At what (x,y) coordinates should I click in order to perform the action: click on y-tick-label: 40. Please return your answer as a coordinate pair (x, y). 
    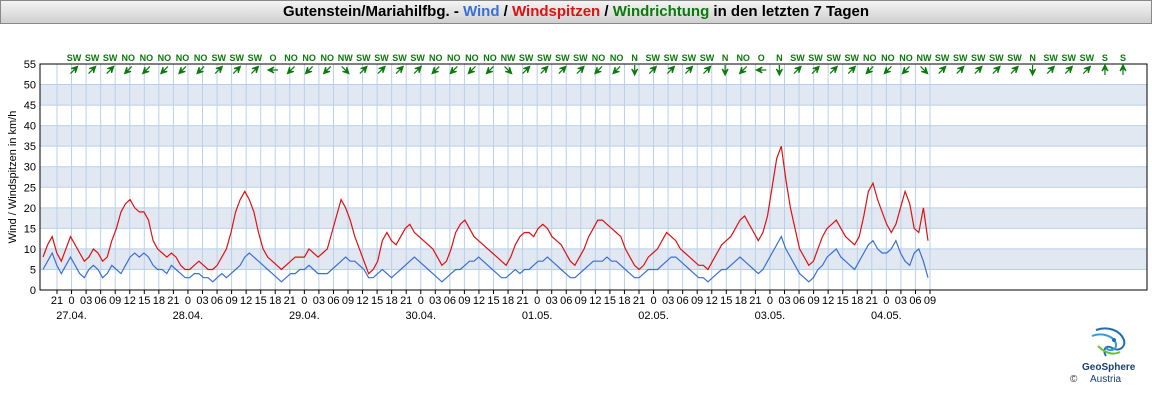
    Looking at the image, I should click on (30, 127).